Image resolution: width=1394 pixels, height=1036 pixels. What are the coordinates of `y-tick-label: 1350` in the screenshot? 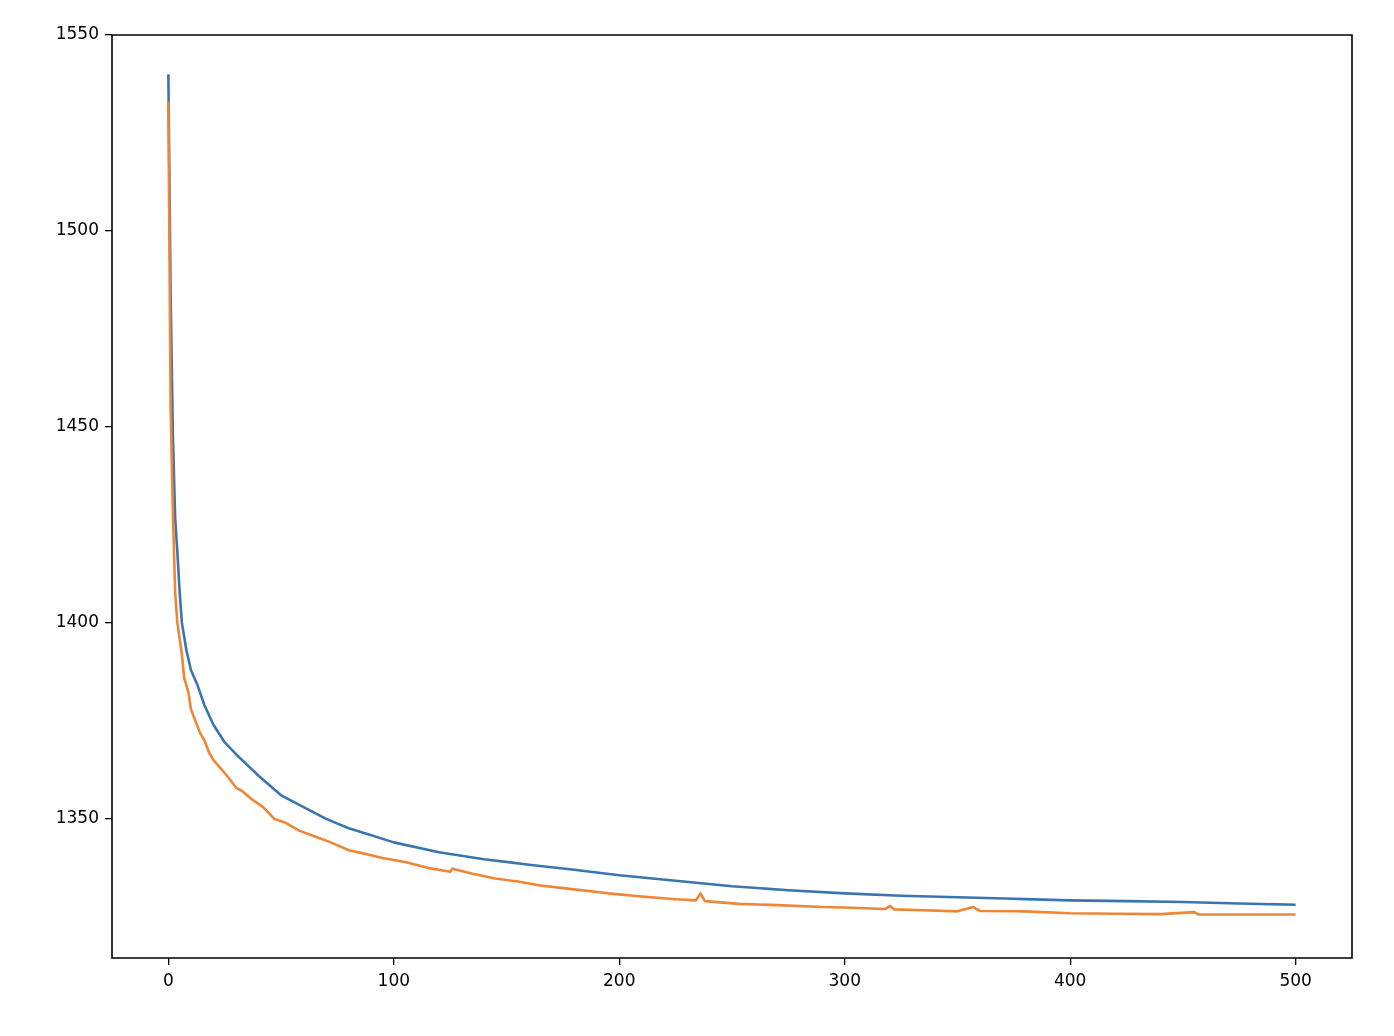 It's located at (77, 817).